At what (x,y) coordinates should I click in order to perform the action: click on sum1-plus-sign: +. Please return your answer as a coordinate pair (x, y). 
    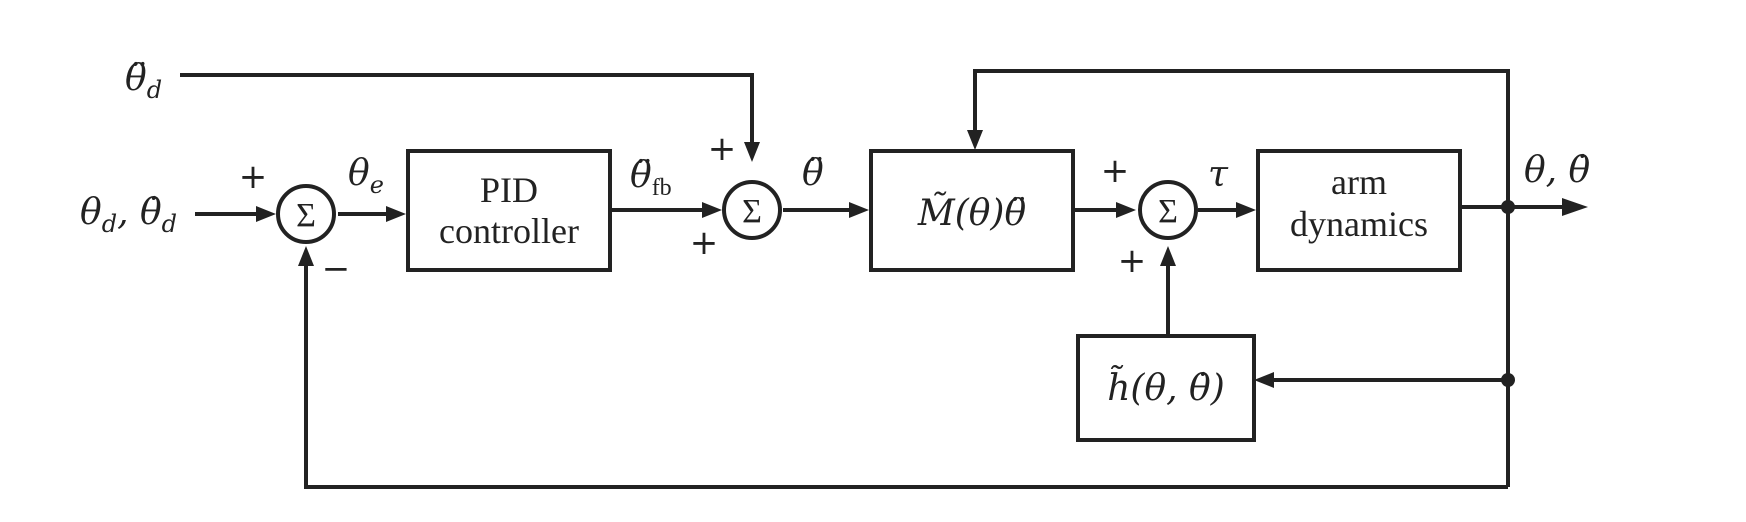
    Looking at the image, I should click on (253, 177).